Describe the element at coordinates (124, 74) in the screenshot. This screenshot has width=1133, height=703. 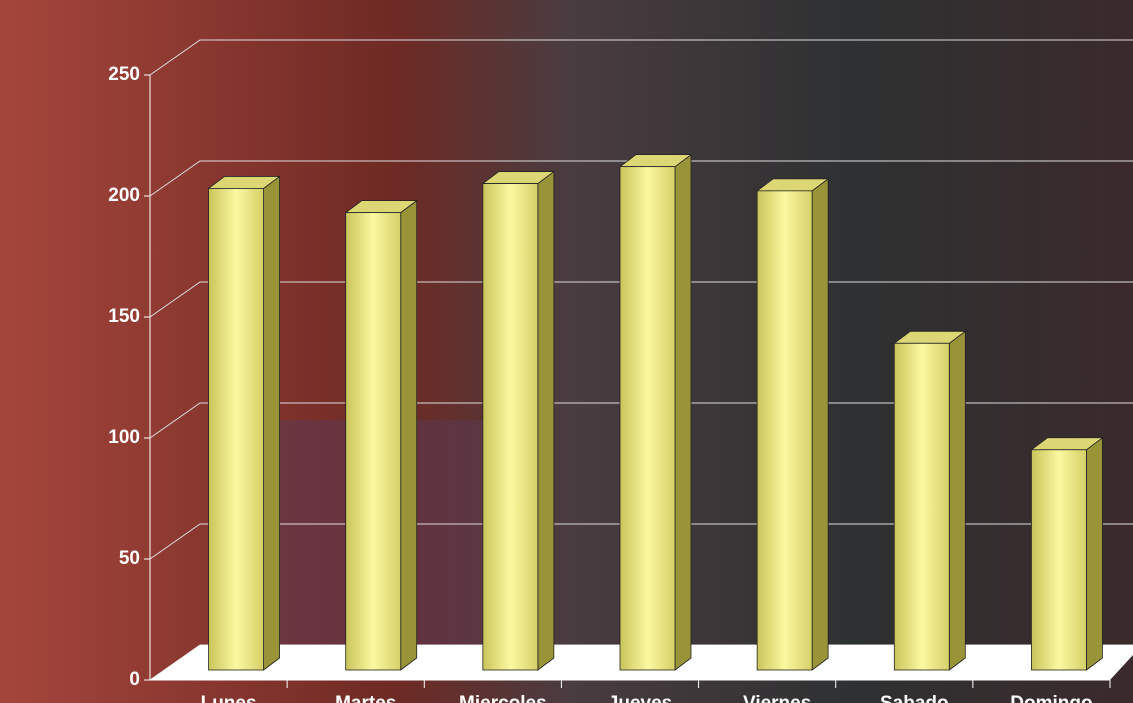
I see `y-tick-label: 250` at that location.